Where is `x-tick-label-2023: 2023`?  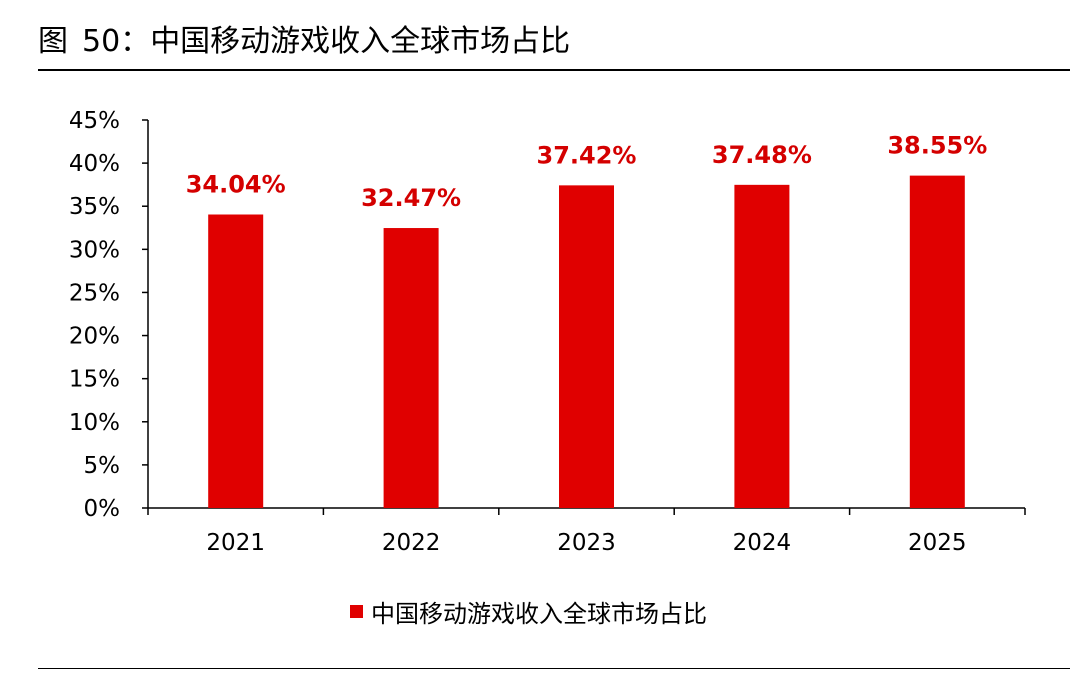
x-tick-label-2023: 2023 is located at coordinates (586, 543).